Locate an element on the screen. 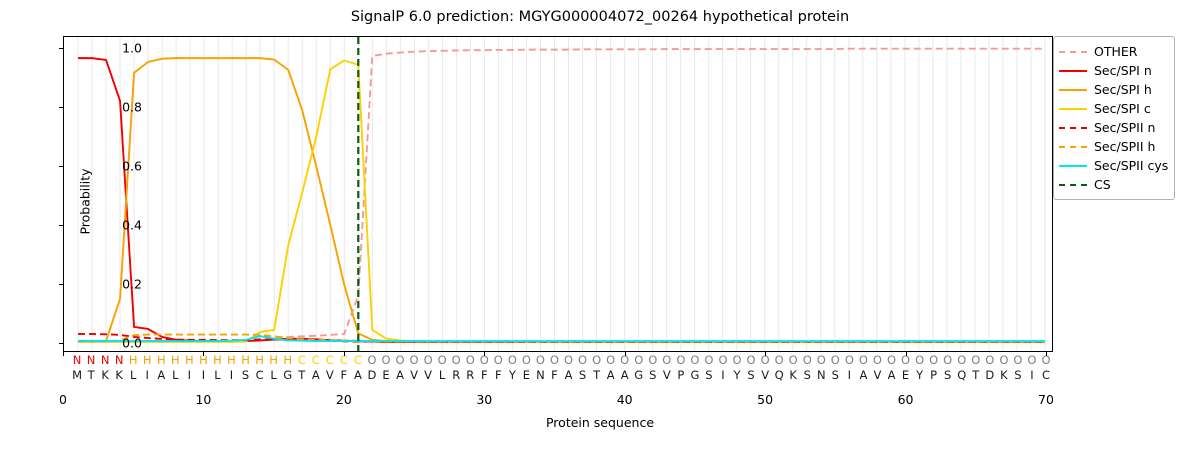 The width and height of the screenshot is (1200, 450). x-axis-label: Protein sequence is located at coordinates (600, 422).